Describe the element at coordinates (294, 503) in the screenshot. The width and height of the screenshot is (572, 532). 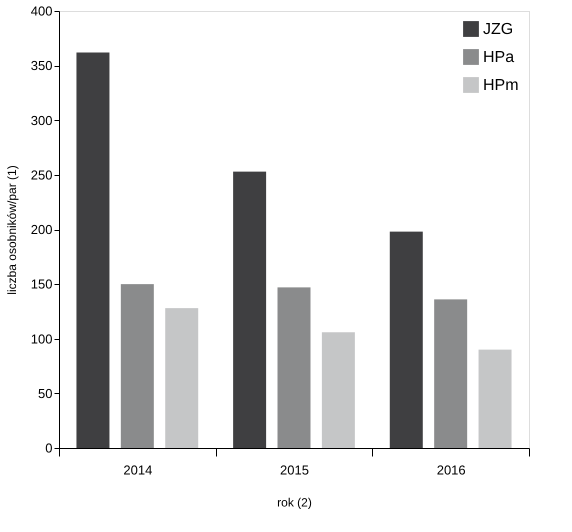
I see `x-axis-title: rok (2)` at that location.